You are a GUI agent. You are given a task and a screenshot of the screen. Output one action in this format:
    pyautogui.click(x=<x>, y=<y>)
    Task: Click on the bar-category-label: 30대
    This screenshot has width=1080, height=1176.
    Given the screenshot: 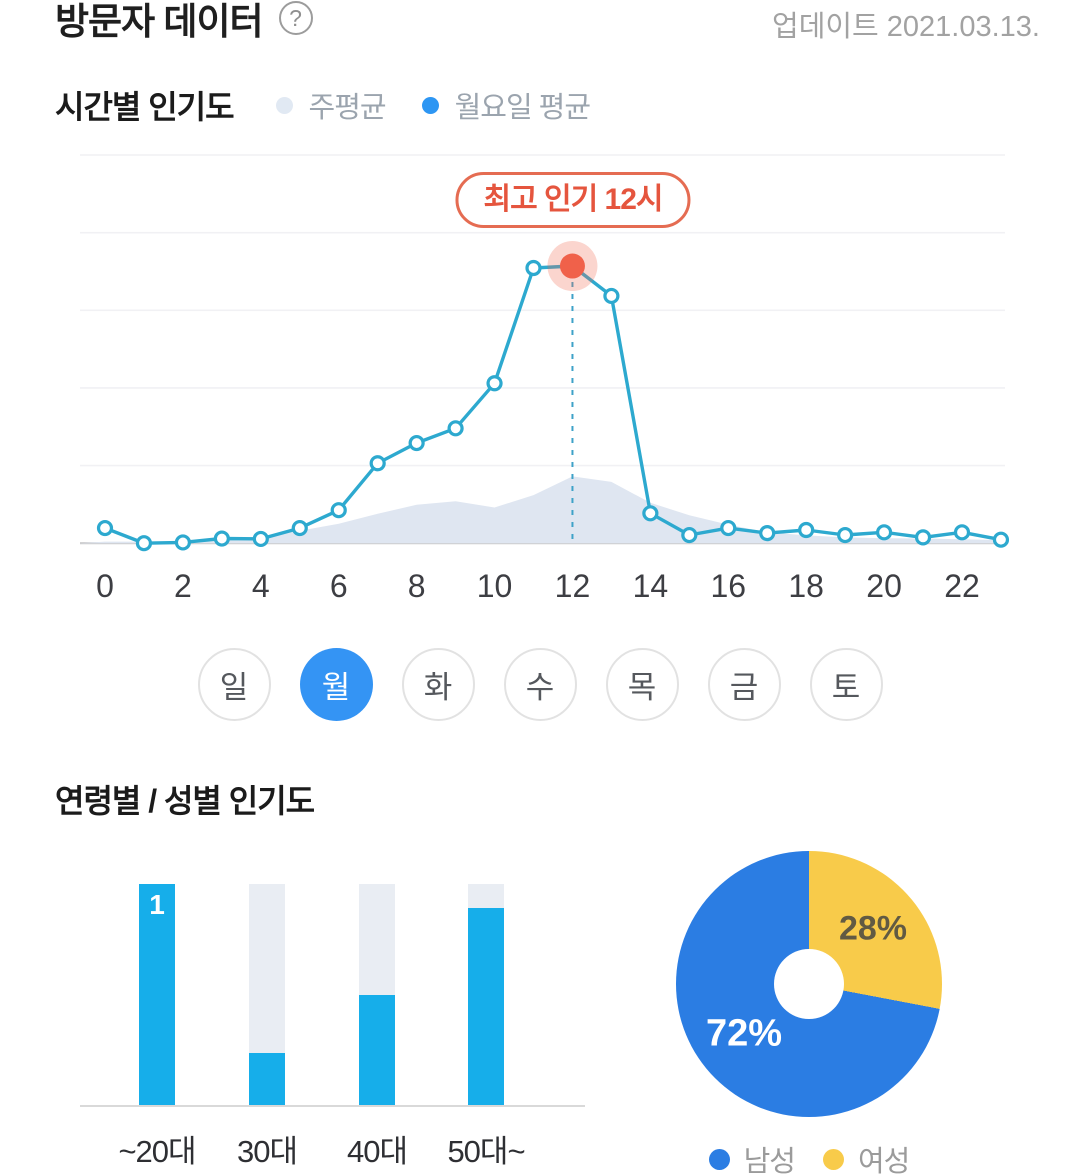 What is the action you would take?
    pyautogui.click(x=267, y=1151)
    